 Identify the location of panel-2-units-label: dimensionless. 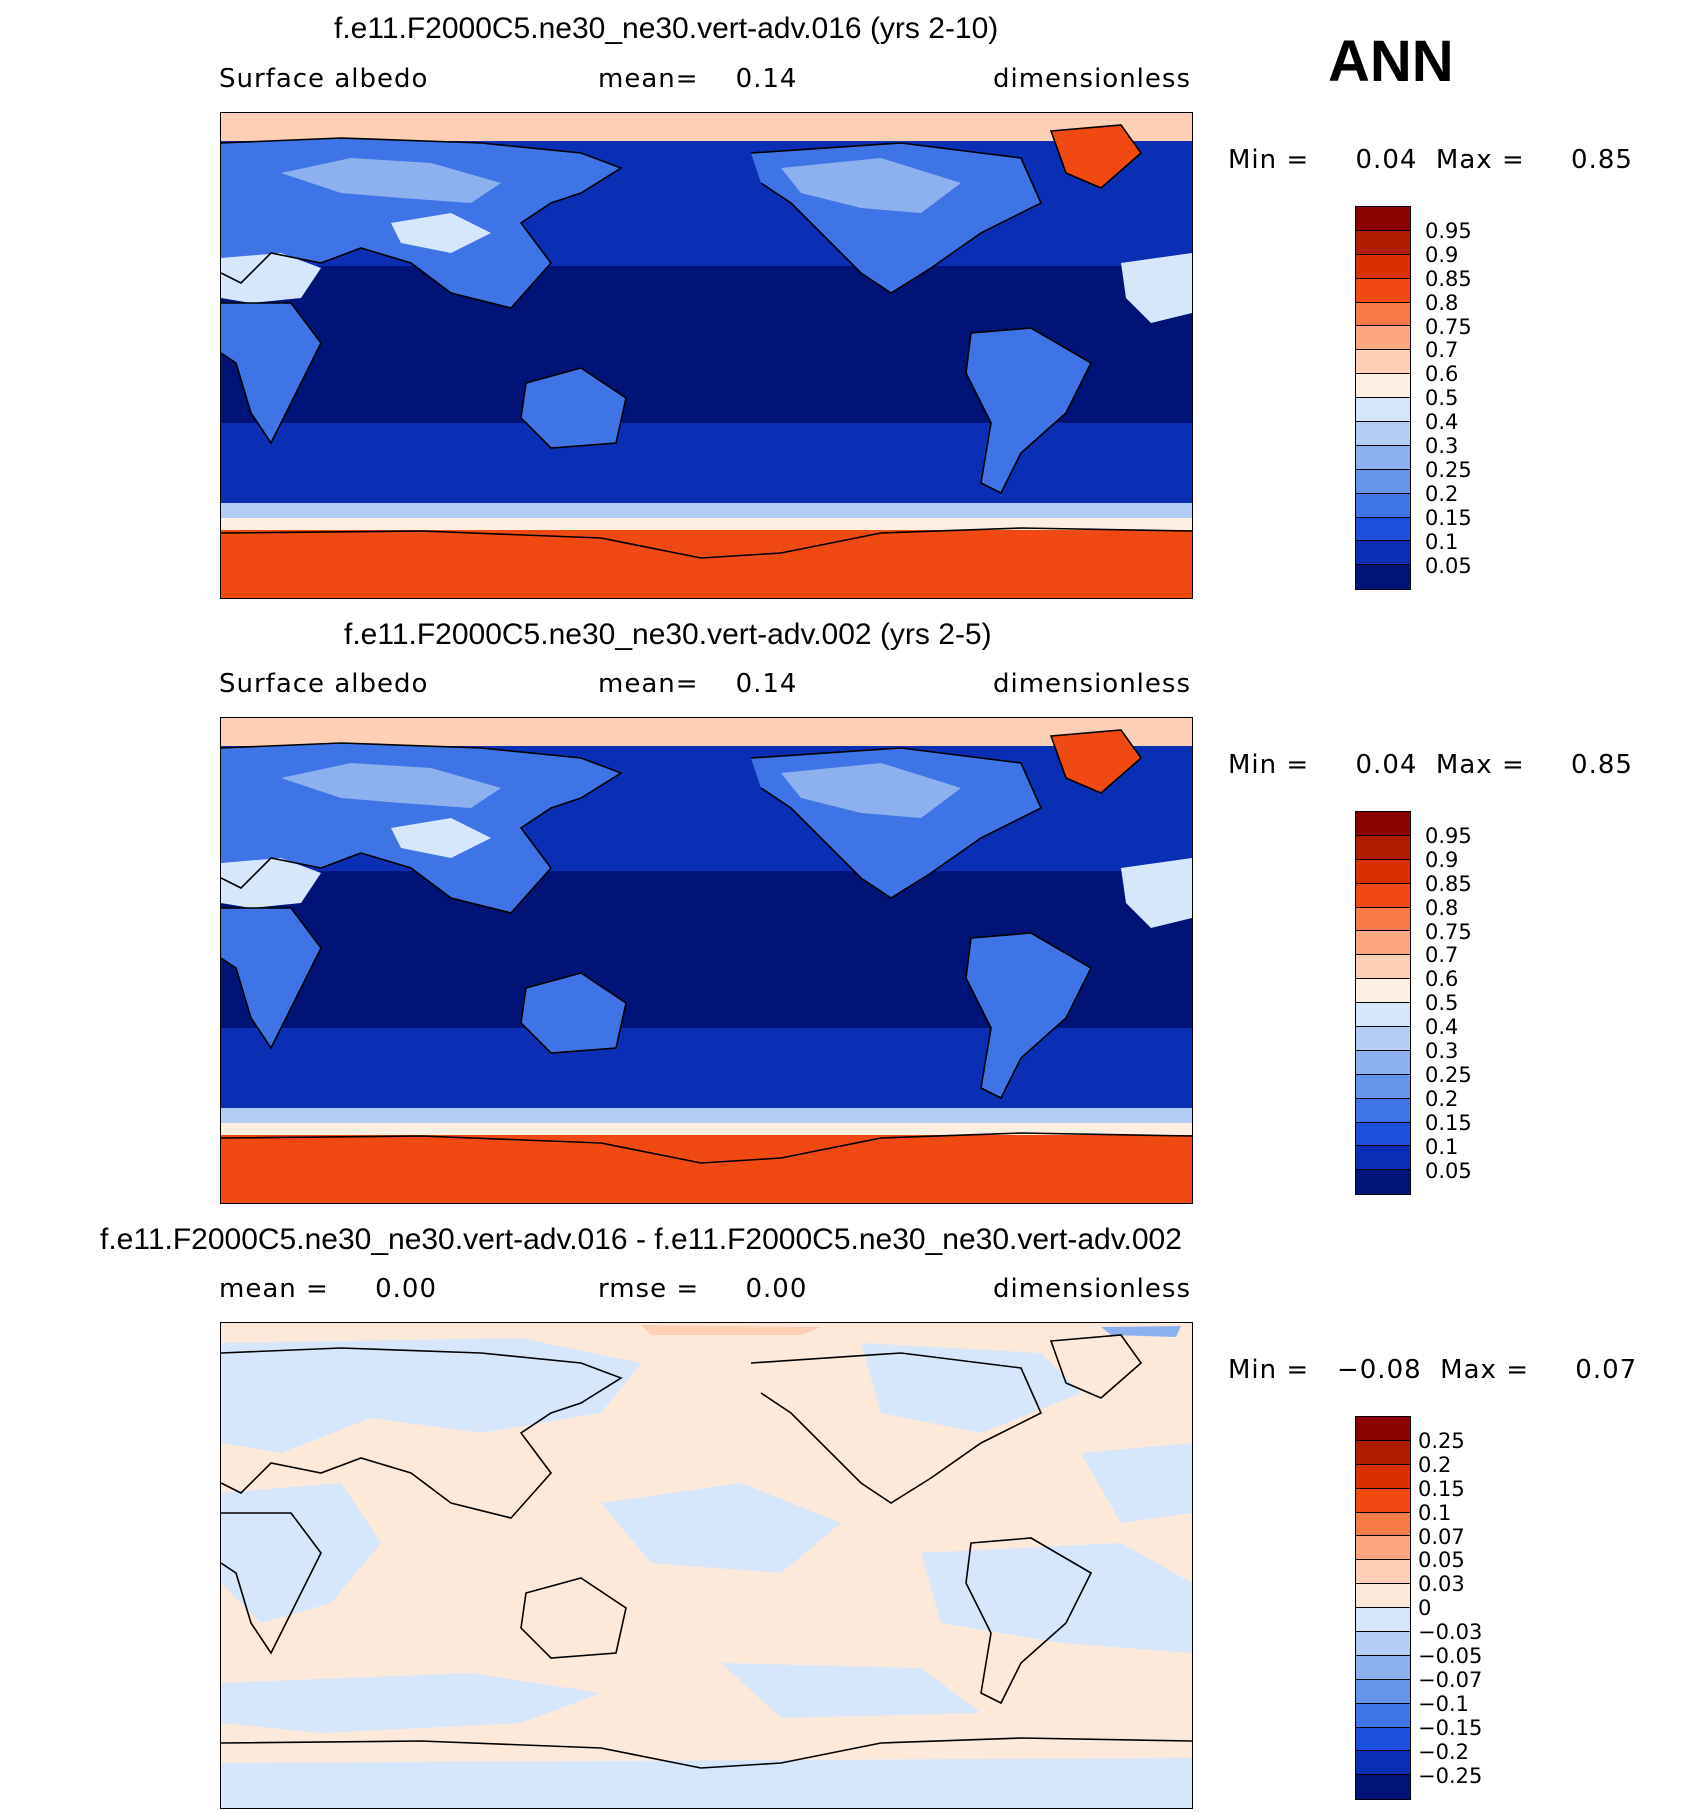
(1092, 684).